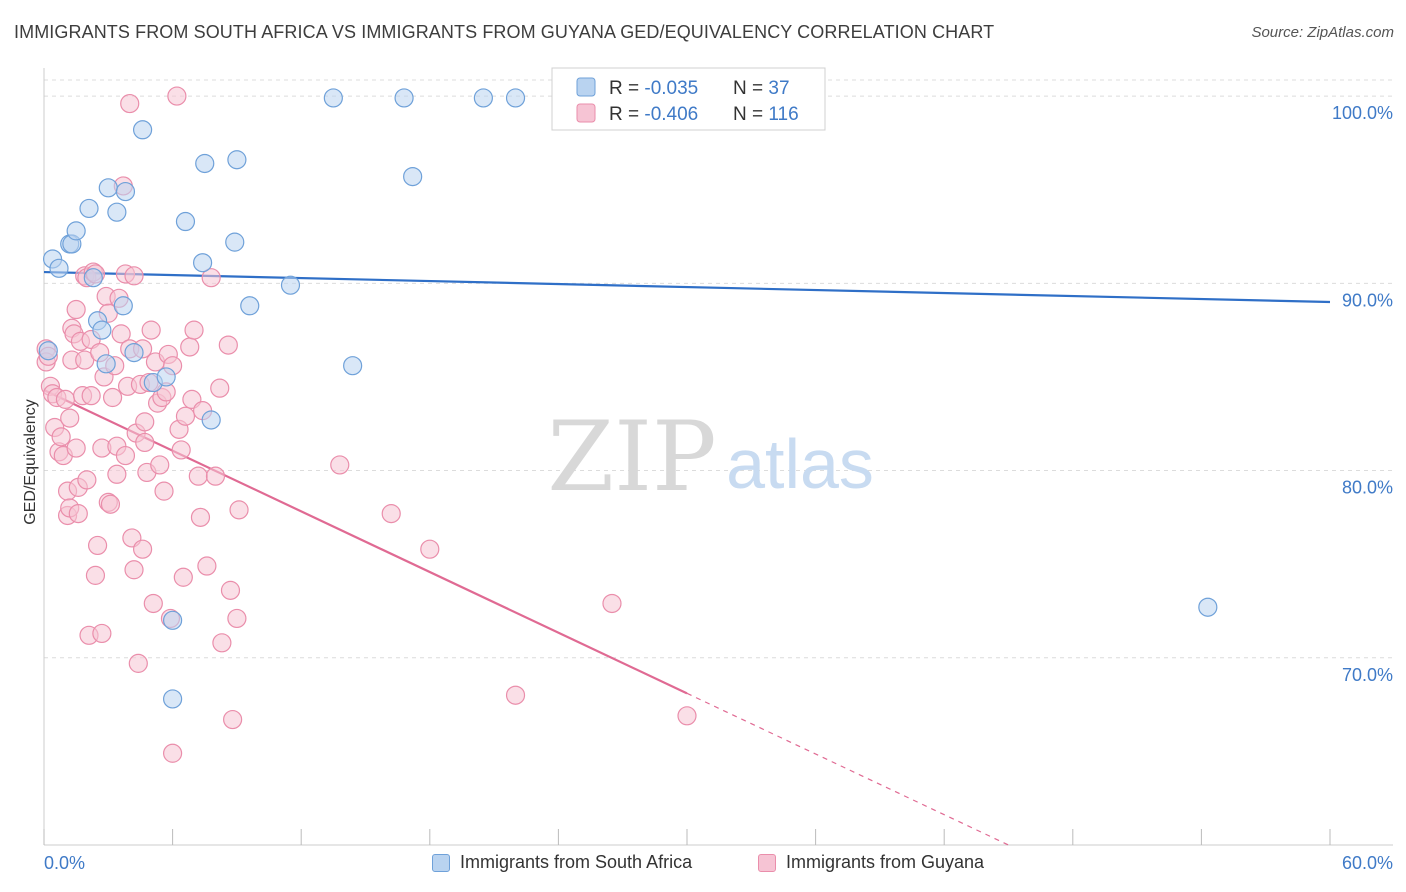 This screenshot has width=1406, height=892. I want to click on source-credit: Source: ZipAtlas.com, so click(1322, 32).